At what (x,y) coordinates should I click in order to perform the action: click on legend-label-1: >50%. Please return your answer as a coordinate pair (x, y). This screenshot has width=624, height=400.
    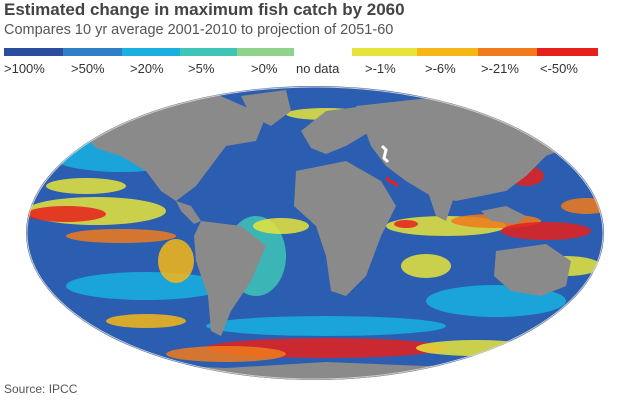
    Looking at the image, I should click on (88, 68).